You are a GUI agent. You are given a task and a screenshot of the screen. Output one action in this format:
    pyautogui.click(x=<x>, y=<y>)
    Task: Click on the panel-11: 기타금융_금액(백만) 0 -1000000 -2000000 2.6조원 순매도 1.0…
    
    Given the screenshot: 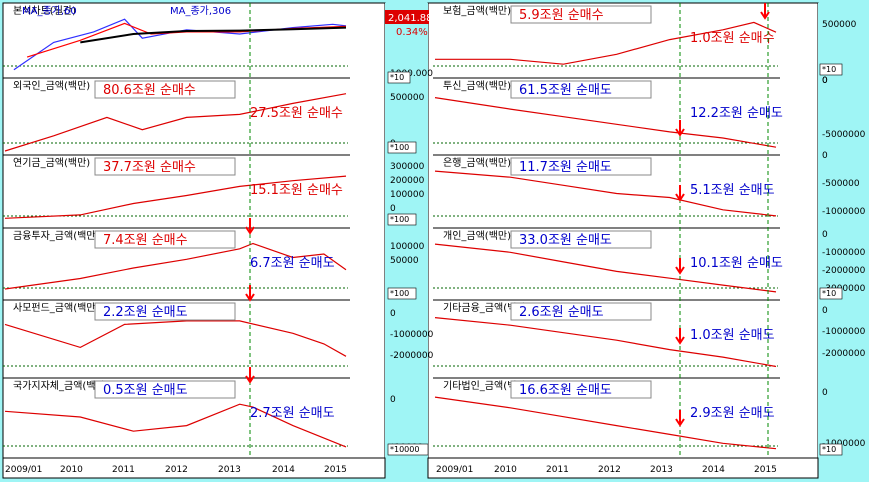 What is the action you would take?
    pyautogui.click(x=649, y=340)
    